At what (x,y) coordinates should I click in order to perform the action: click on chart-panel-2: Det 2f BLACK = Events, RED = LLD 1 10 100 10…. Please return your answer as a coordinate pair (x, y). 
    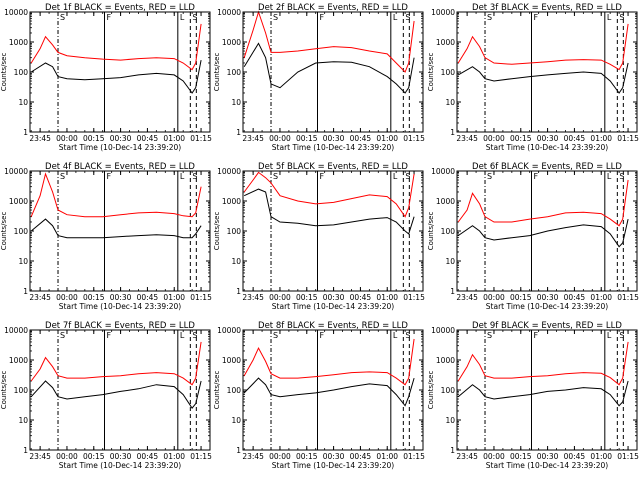
    Looking at the image, I should click on (319, 77).